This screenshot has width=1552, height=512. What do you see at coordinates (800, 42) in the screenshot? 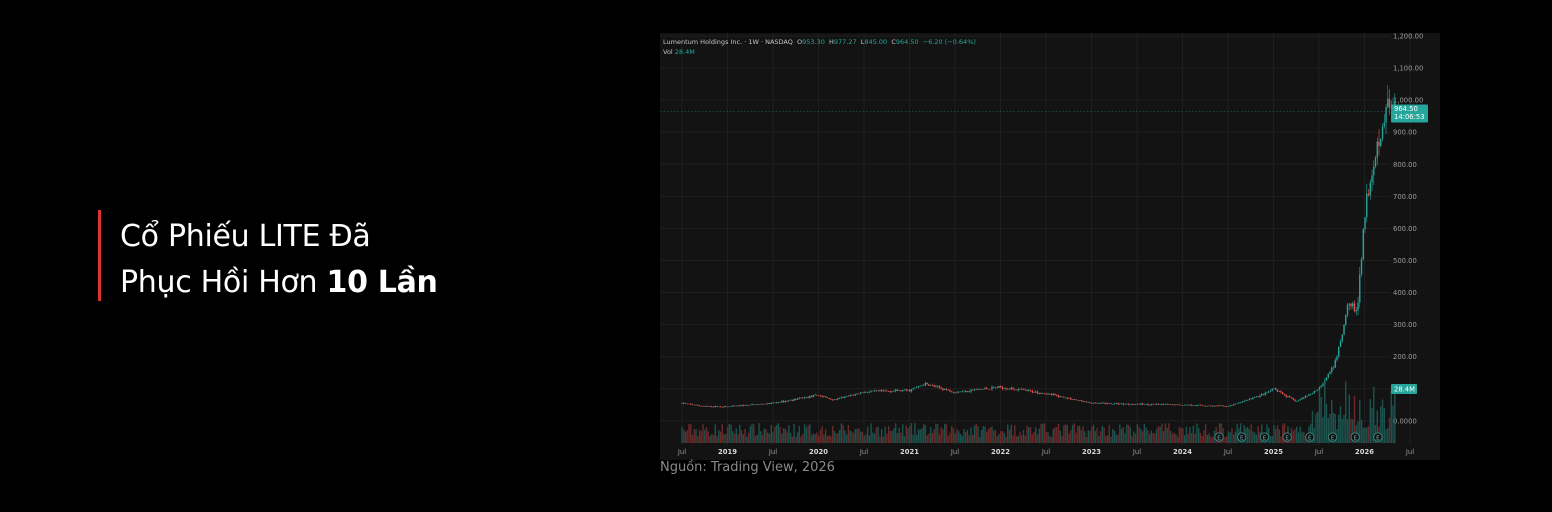
I see `legend-open-label: O` at bounding box center [800, 42].